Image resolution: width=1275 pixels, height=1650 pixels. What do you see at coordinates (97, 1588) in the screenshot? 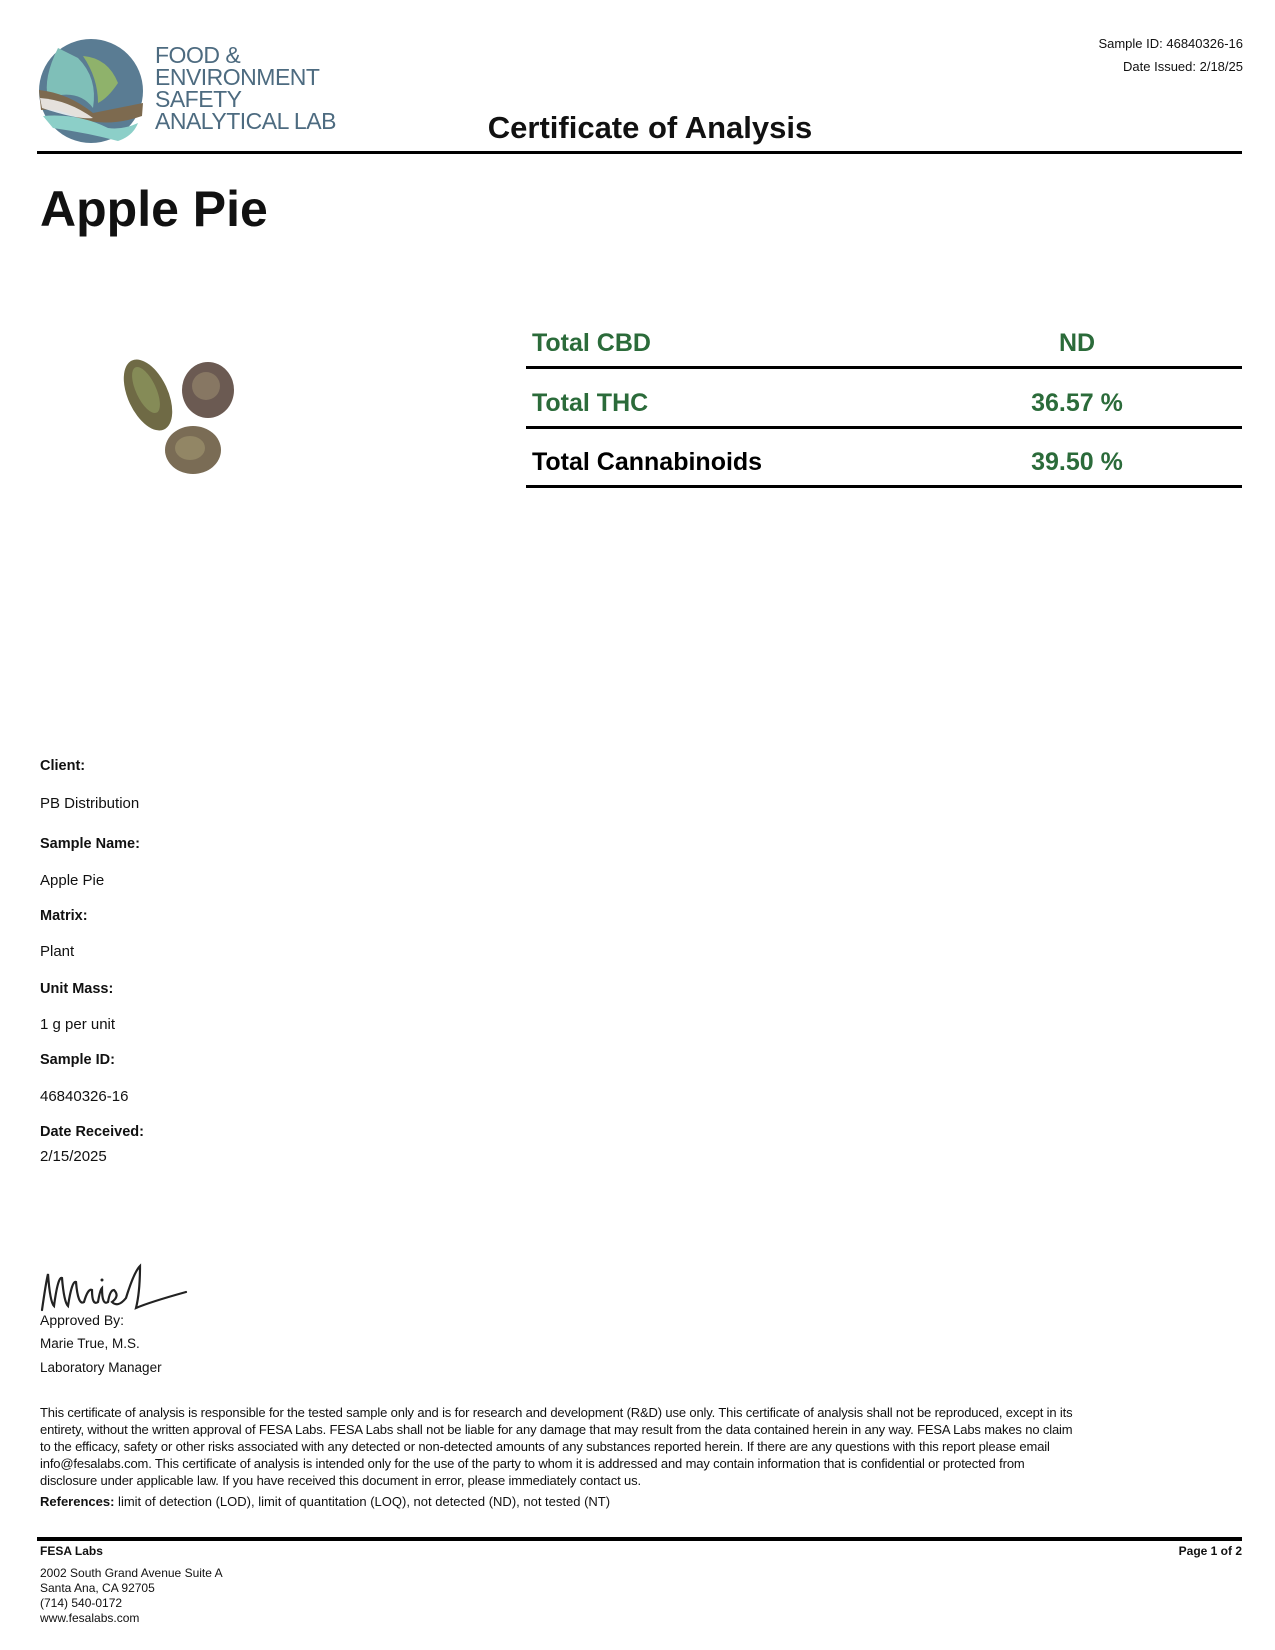
I see `address-line: Santa Ana, CA 92705` at bounding box center [97, 1588].